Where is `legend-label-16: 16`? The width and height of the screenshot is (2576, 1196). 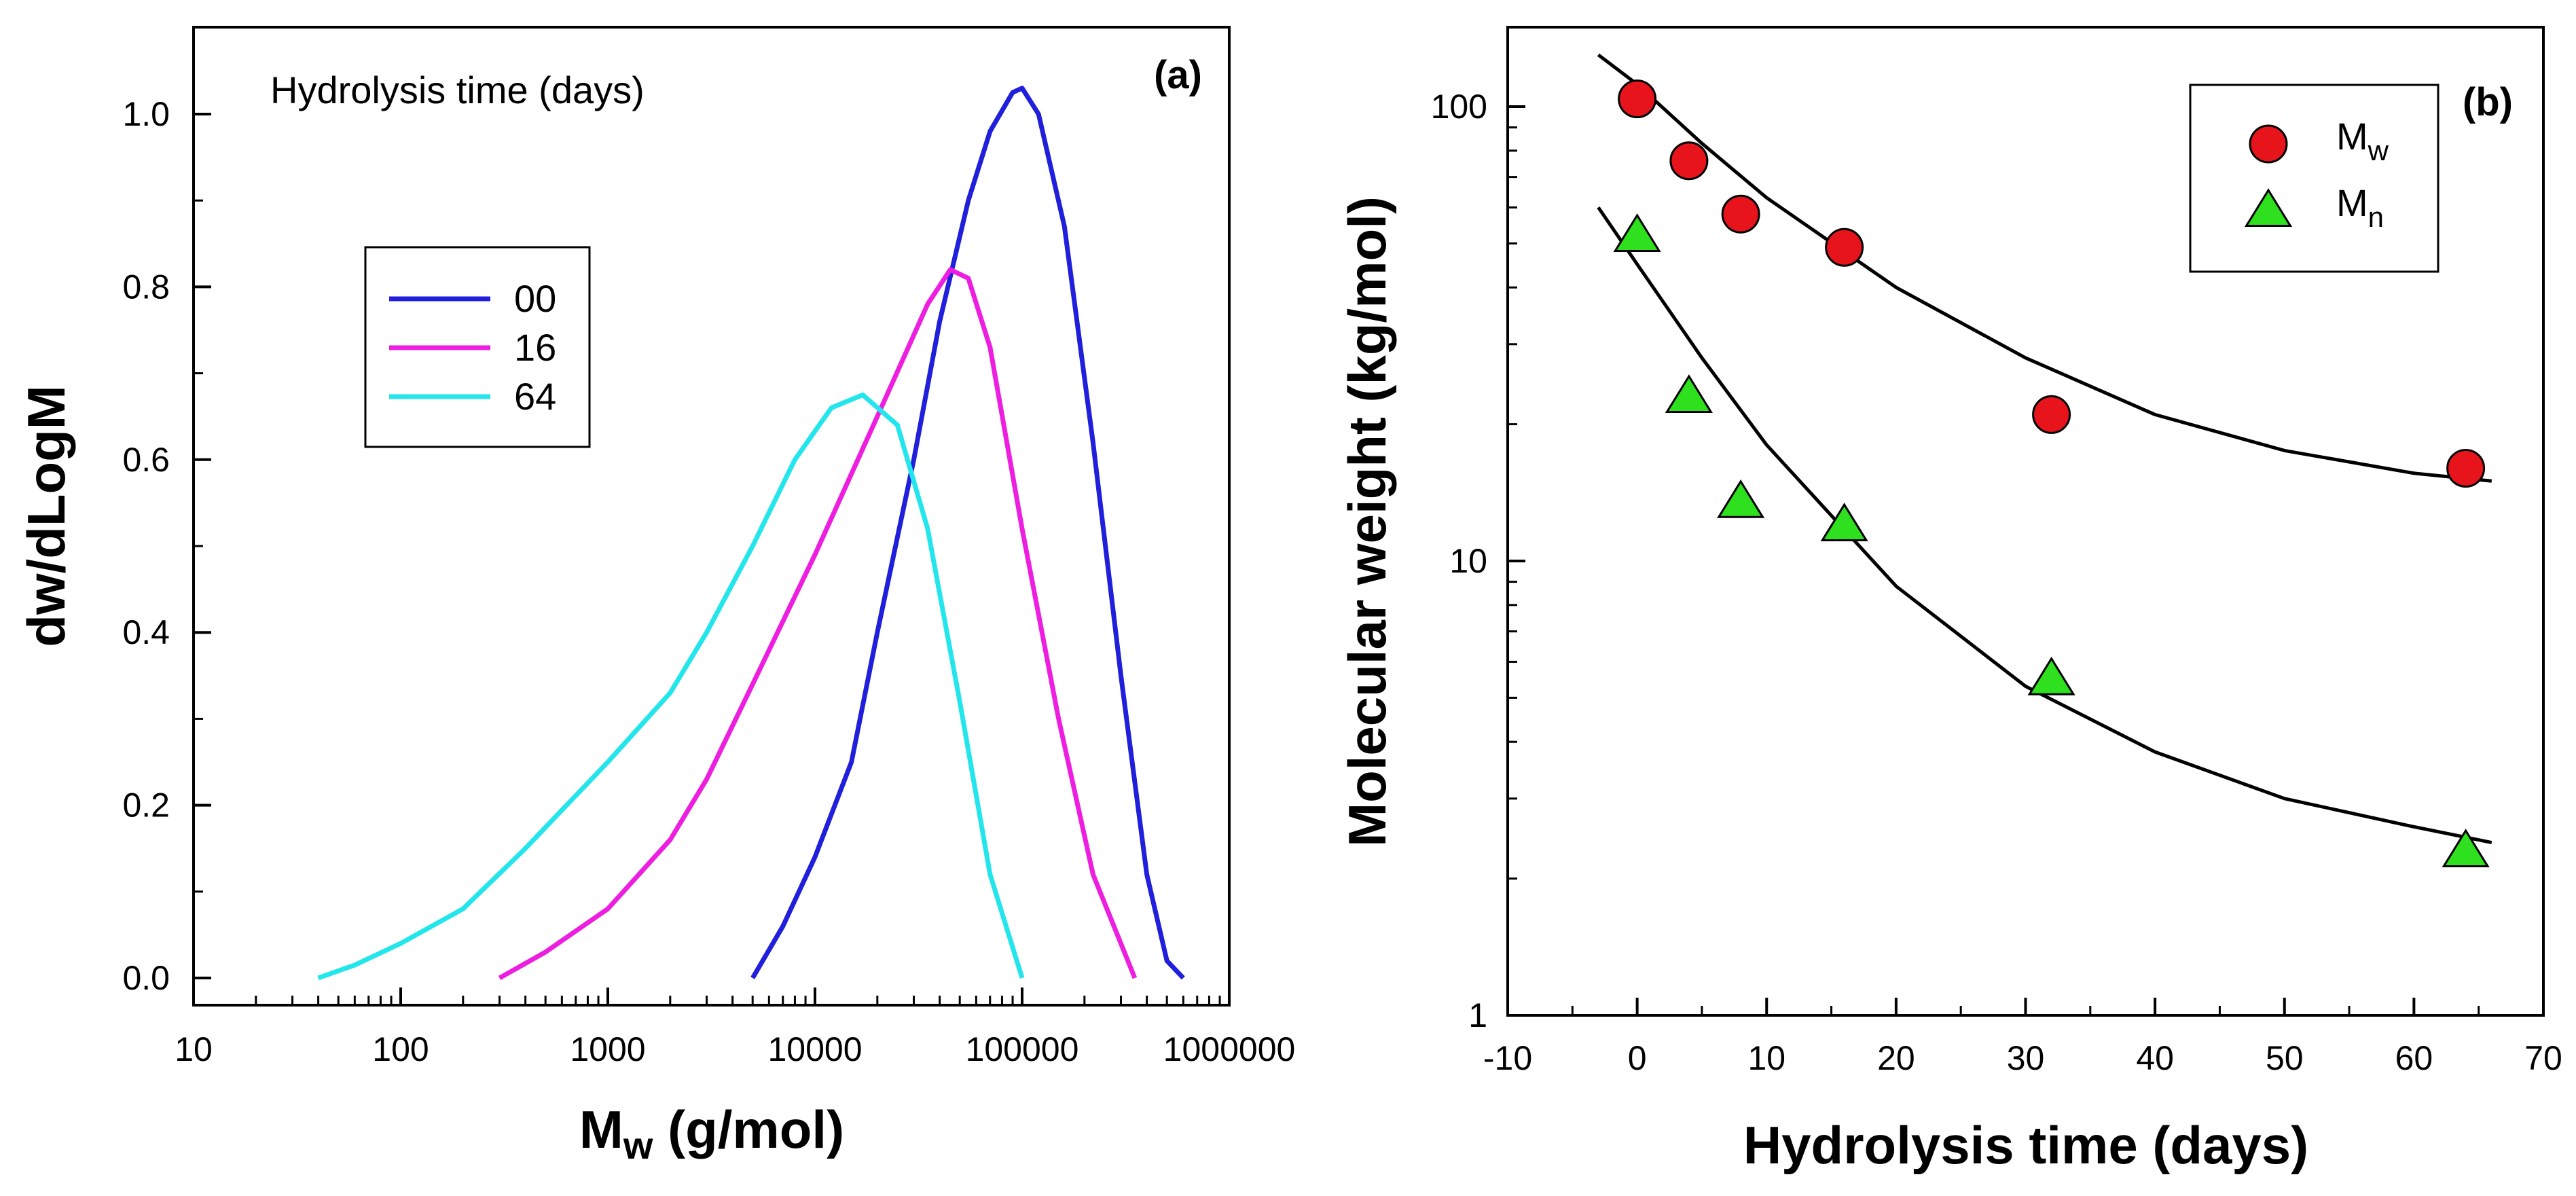
legend-label-16: 16 is located at coordinates (535, 347).